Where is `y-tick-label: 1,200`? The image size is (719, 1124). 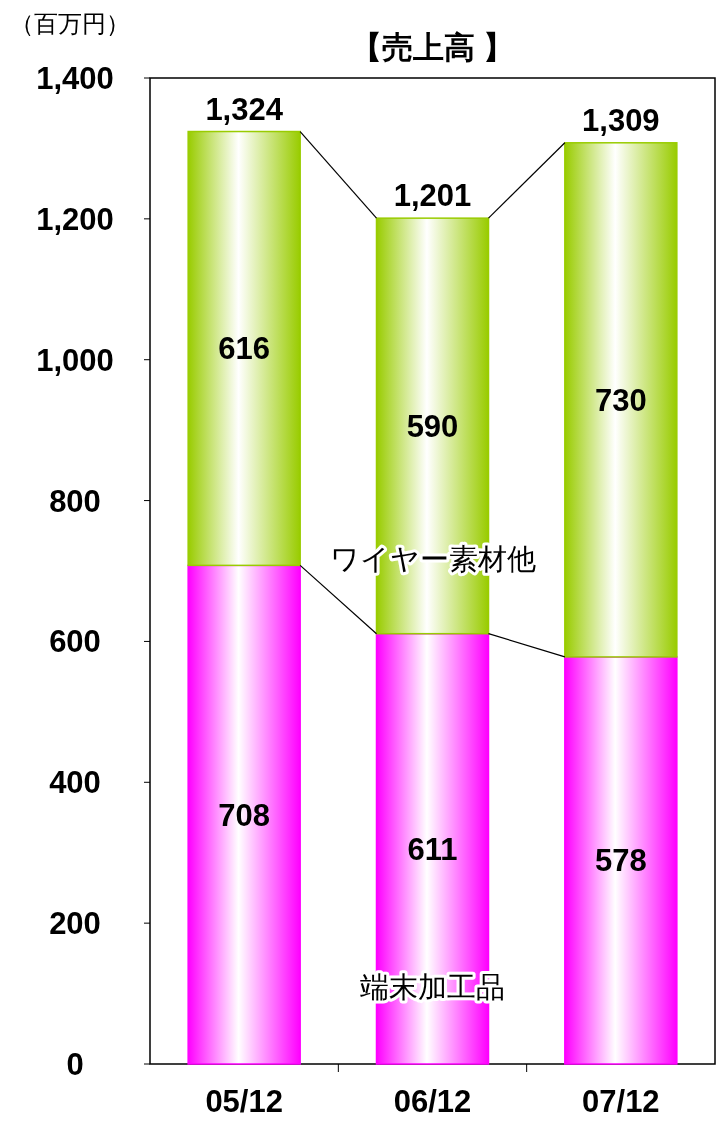
y-tick-label: 1,200 is located at coordinates (75, 219).